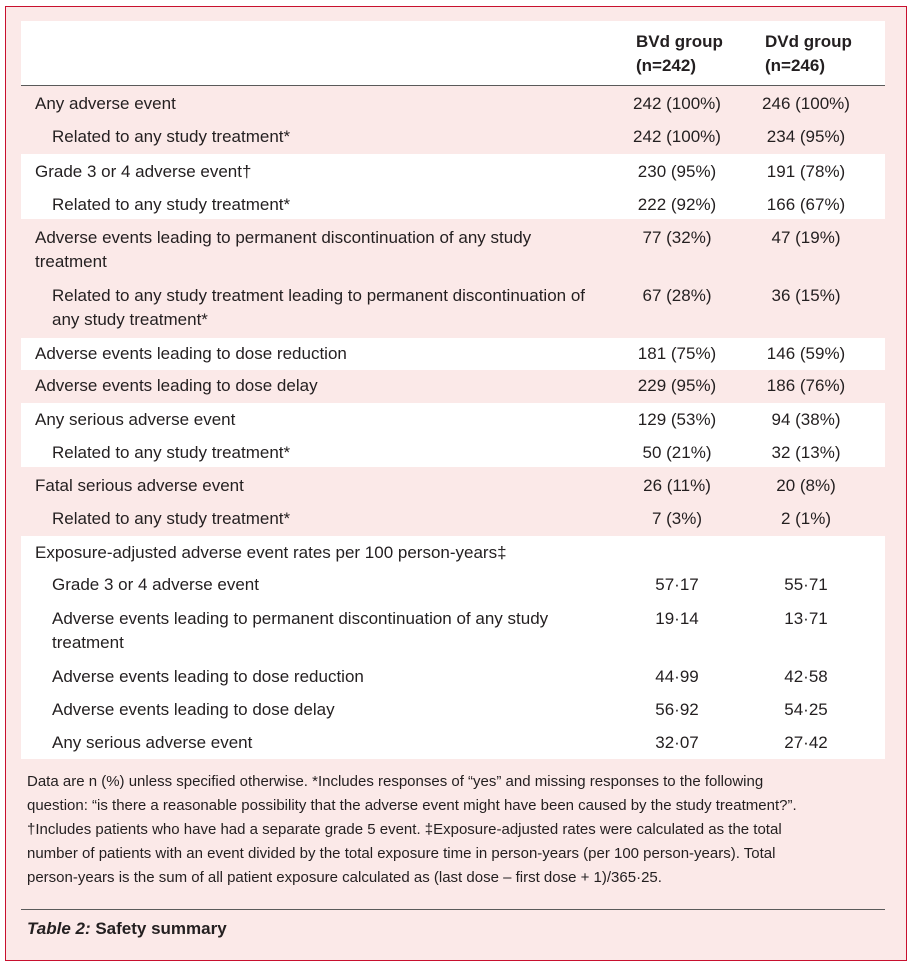 This screenshot has height=970, width=914. I want to click on row-label-line: any study treatment*, so click(130, 319).